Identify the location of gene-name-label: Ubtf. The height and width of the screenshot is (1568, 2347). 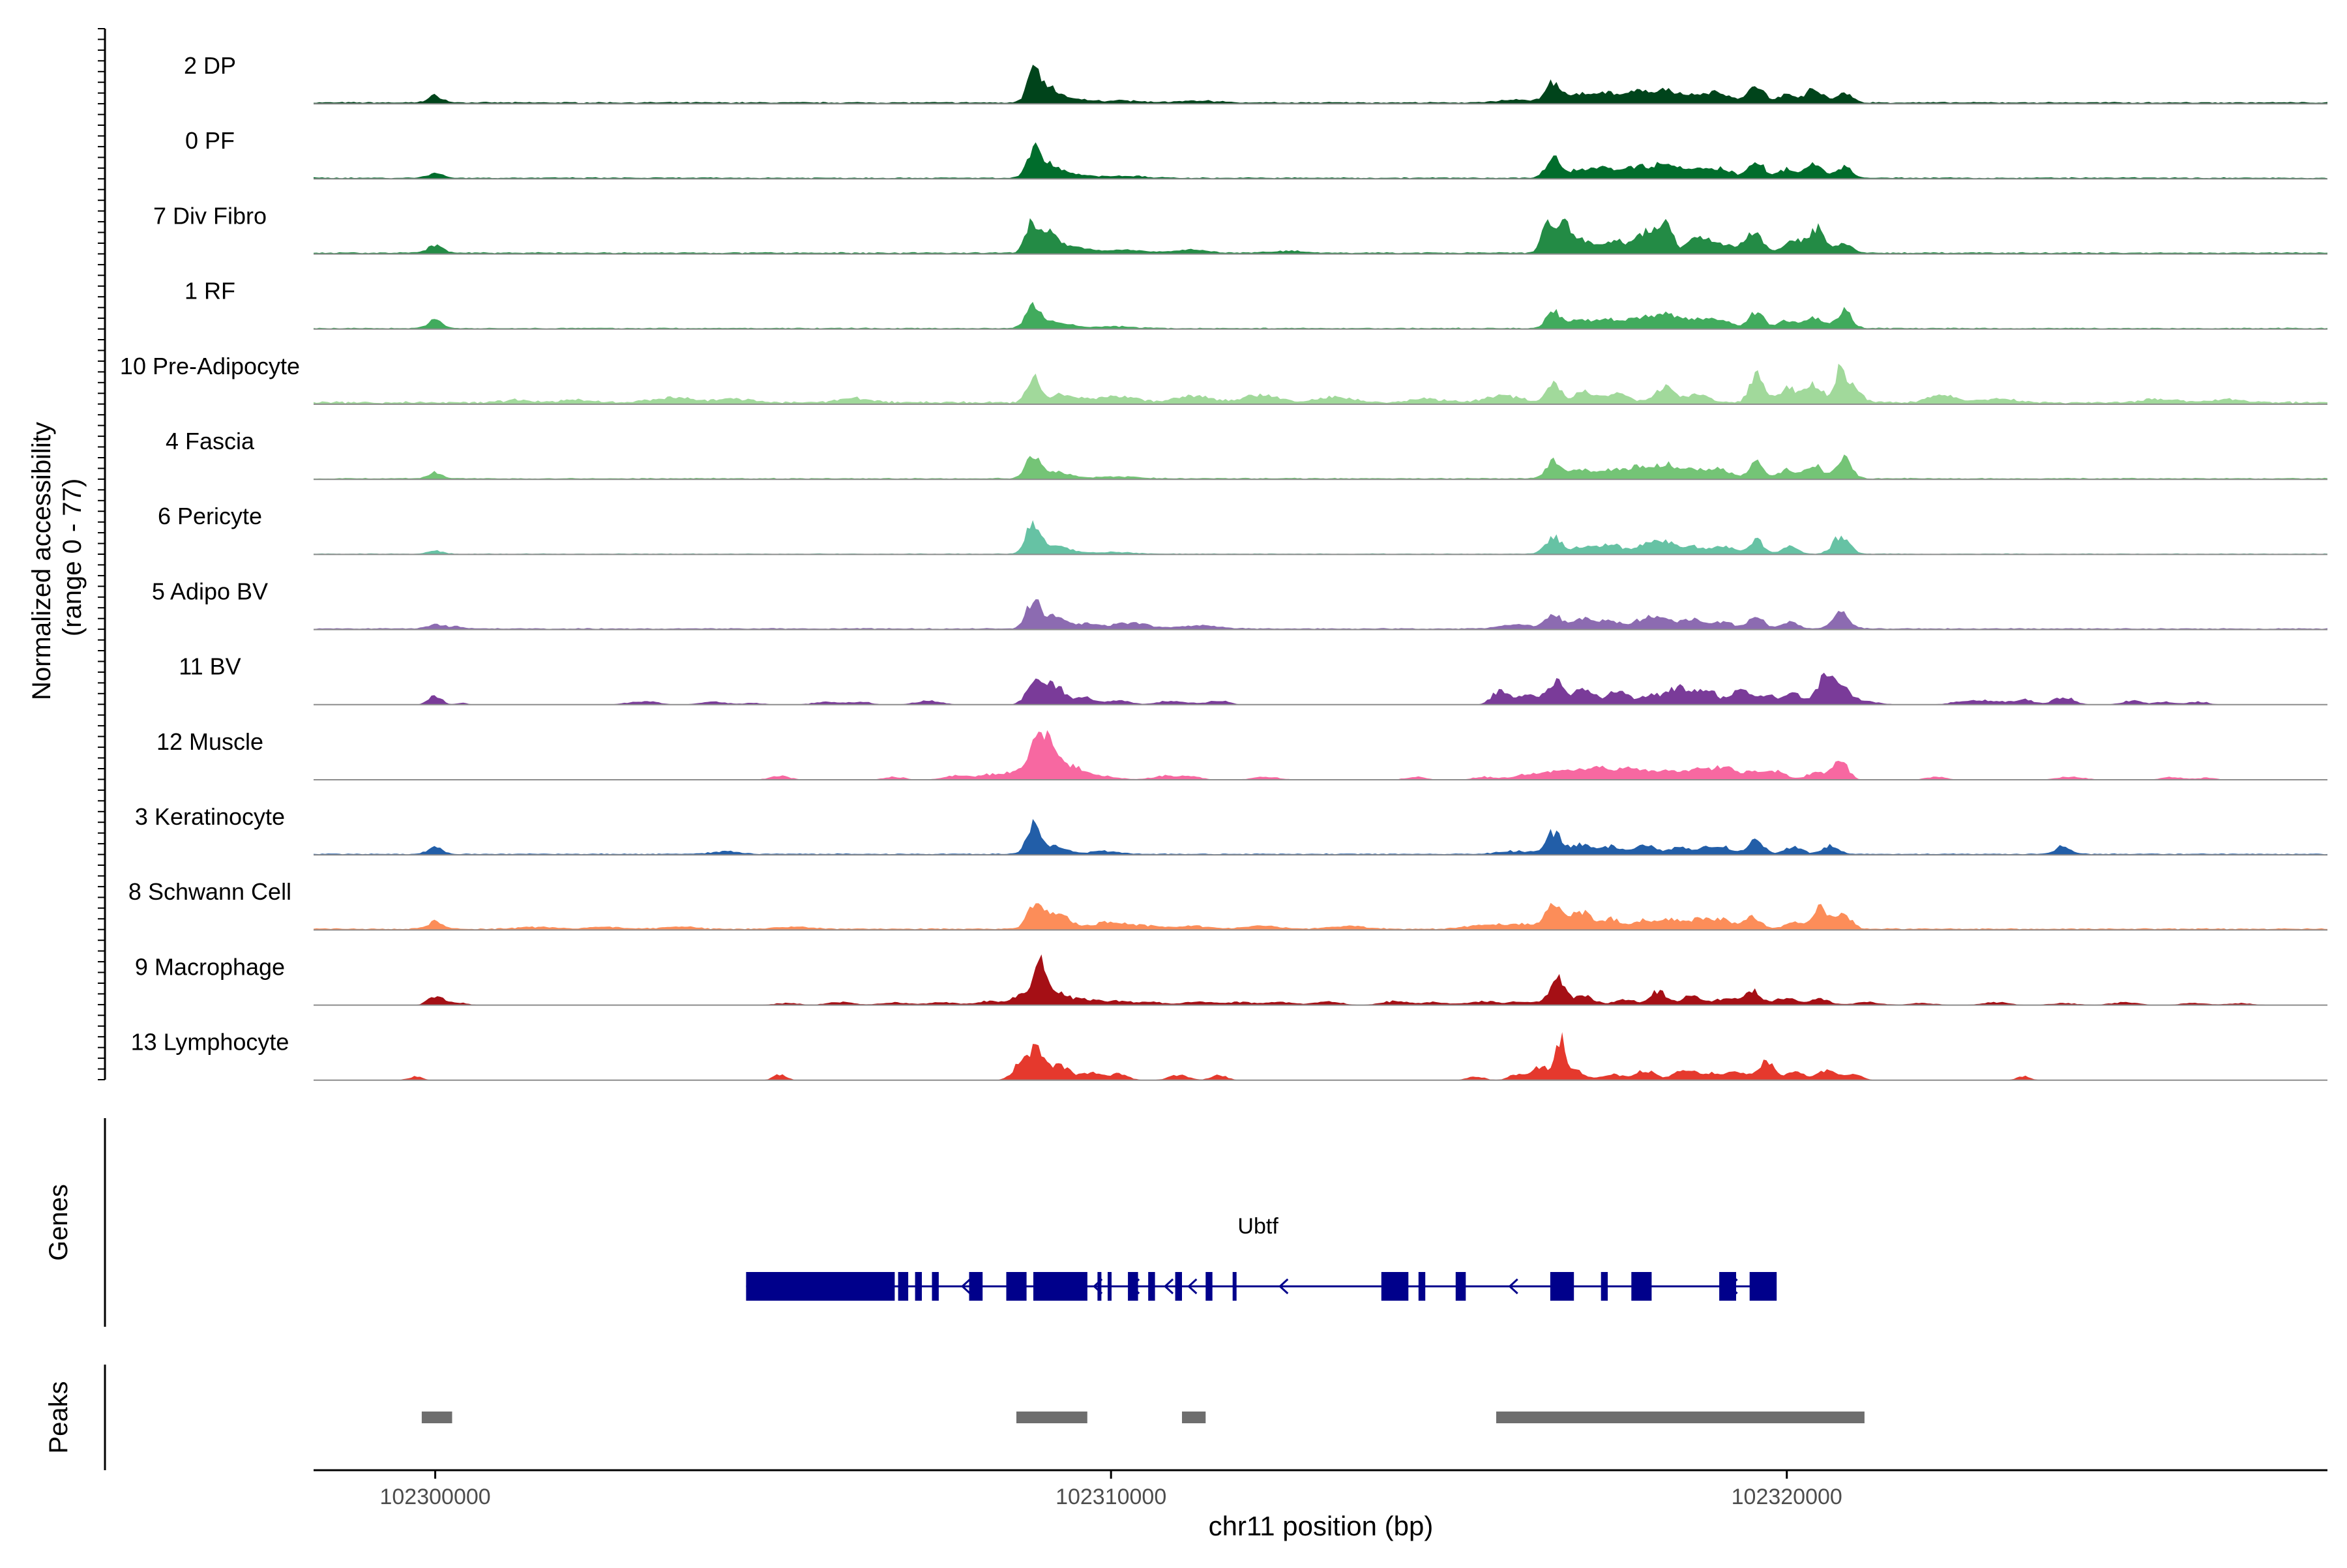
(1257, 1226).